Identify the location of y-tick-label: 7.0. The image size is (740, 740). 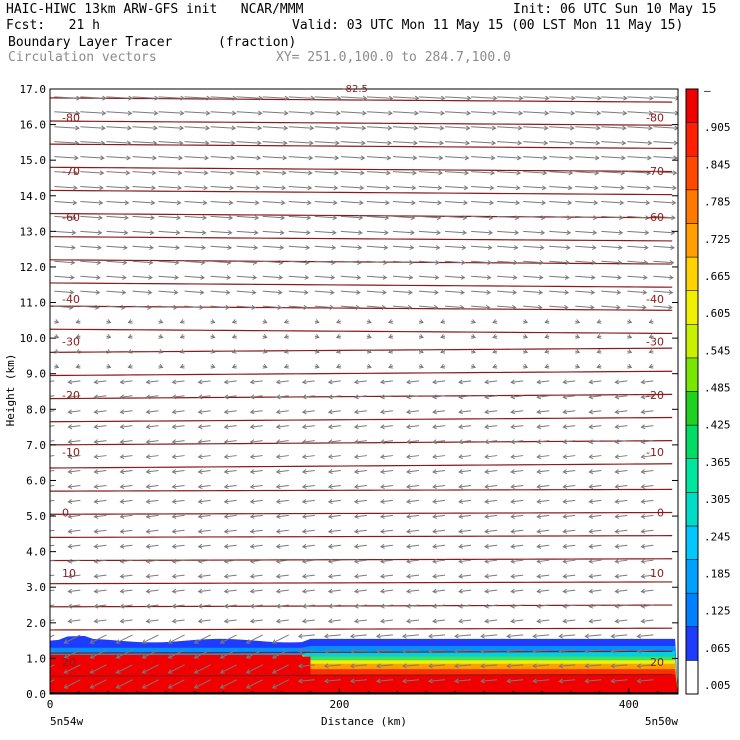
(36, 445).